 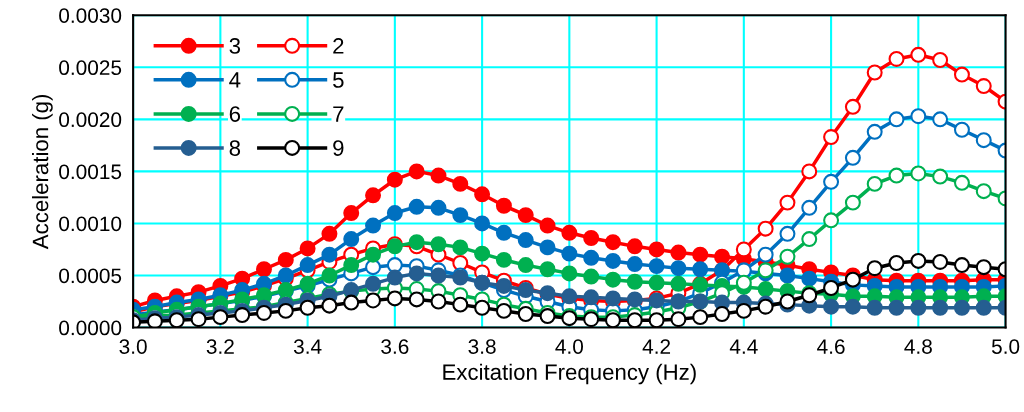 I want to click on x-tick-label: 3.4, so click(x=307, y=346).